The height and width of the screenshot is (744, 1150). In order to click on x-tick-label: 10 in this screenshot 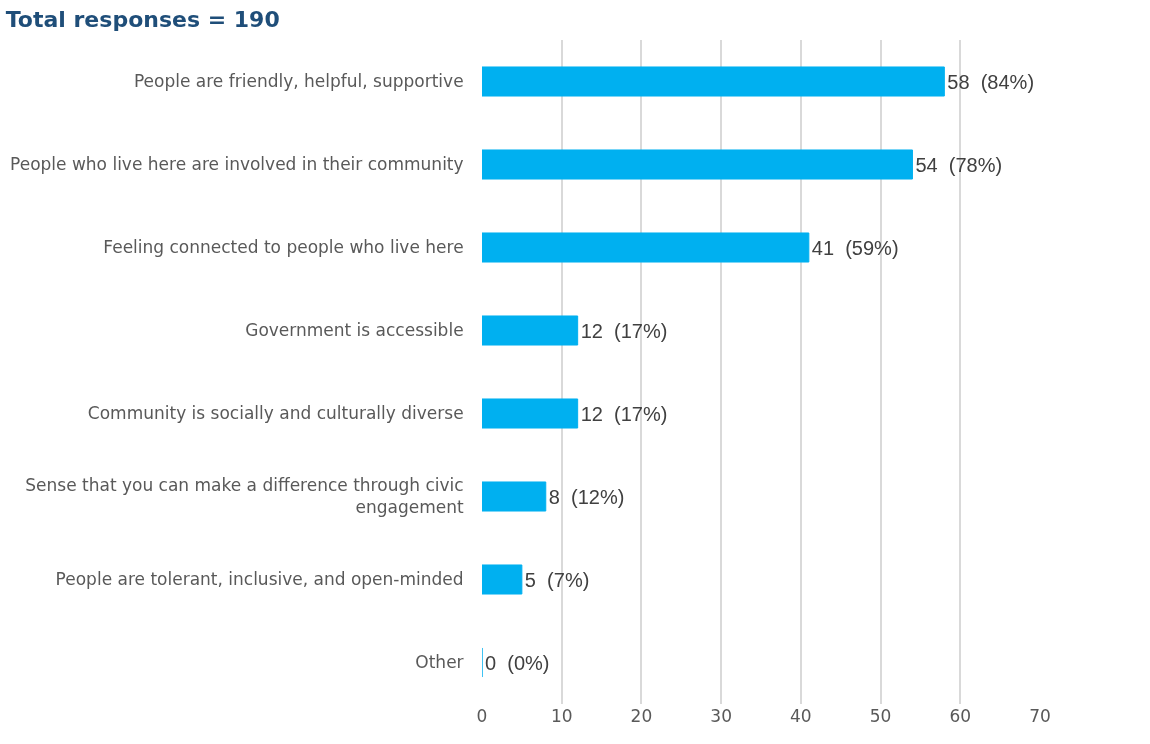, I will do `click(561, 716)`.